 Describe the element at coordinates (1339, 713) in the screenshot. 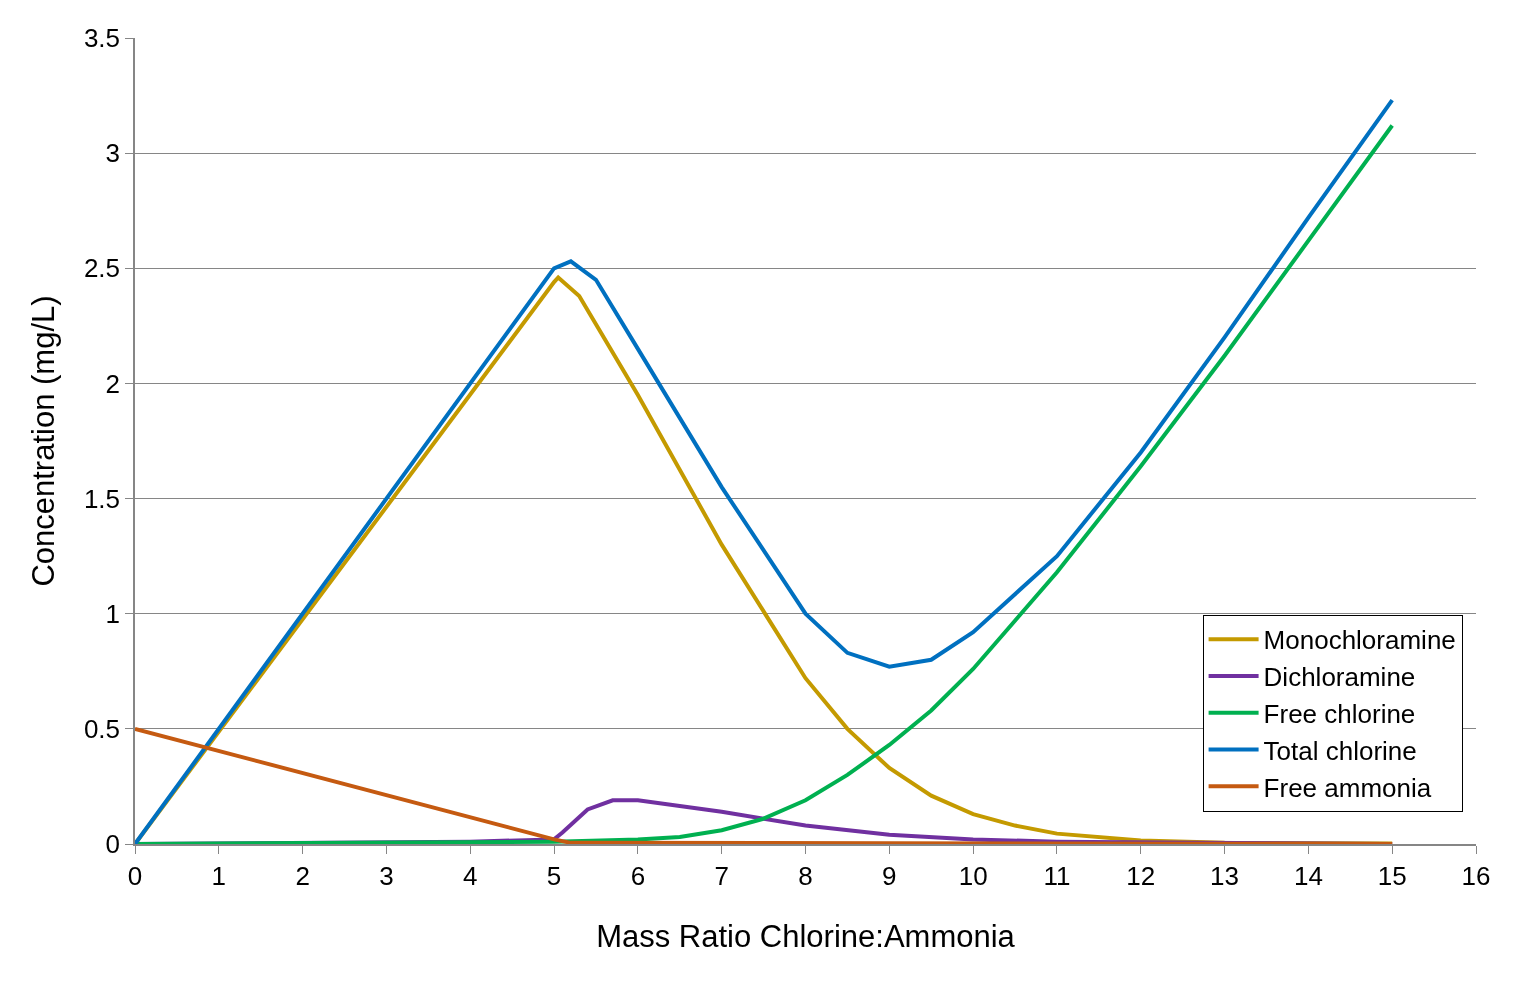

I see `legend-label: Free chlorine` at that location.